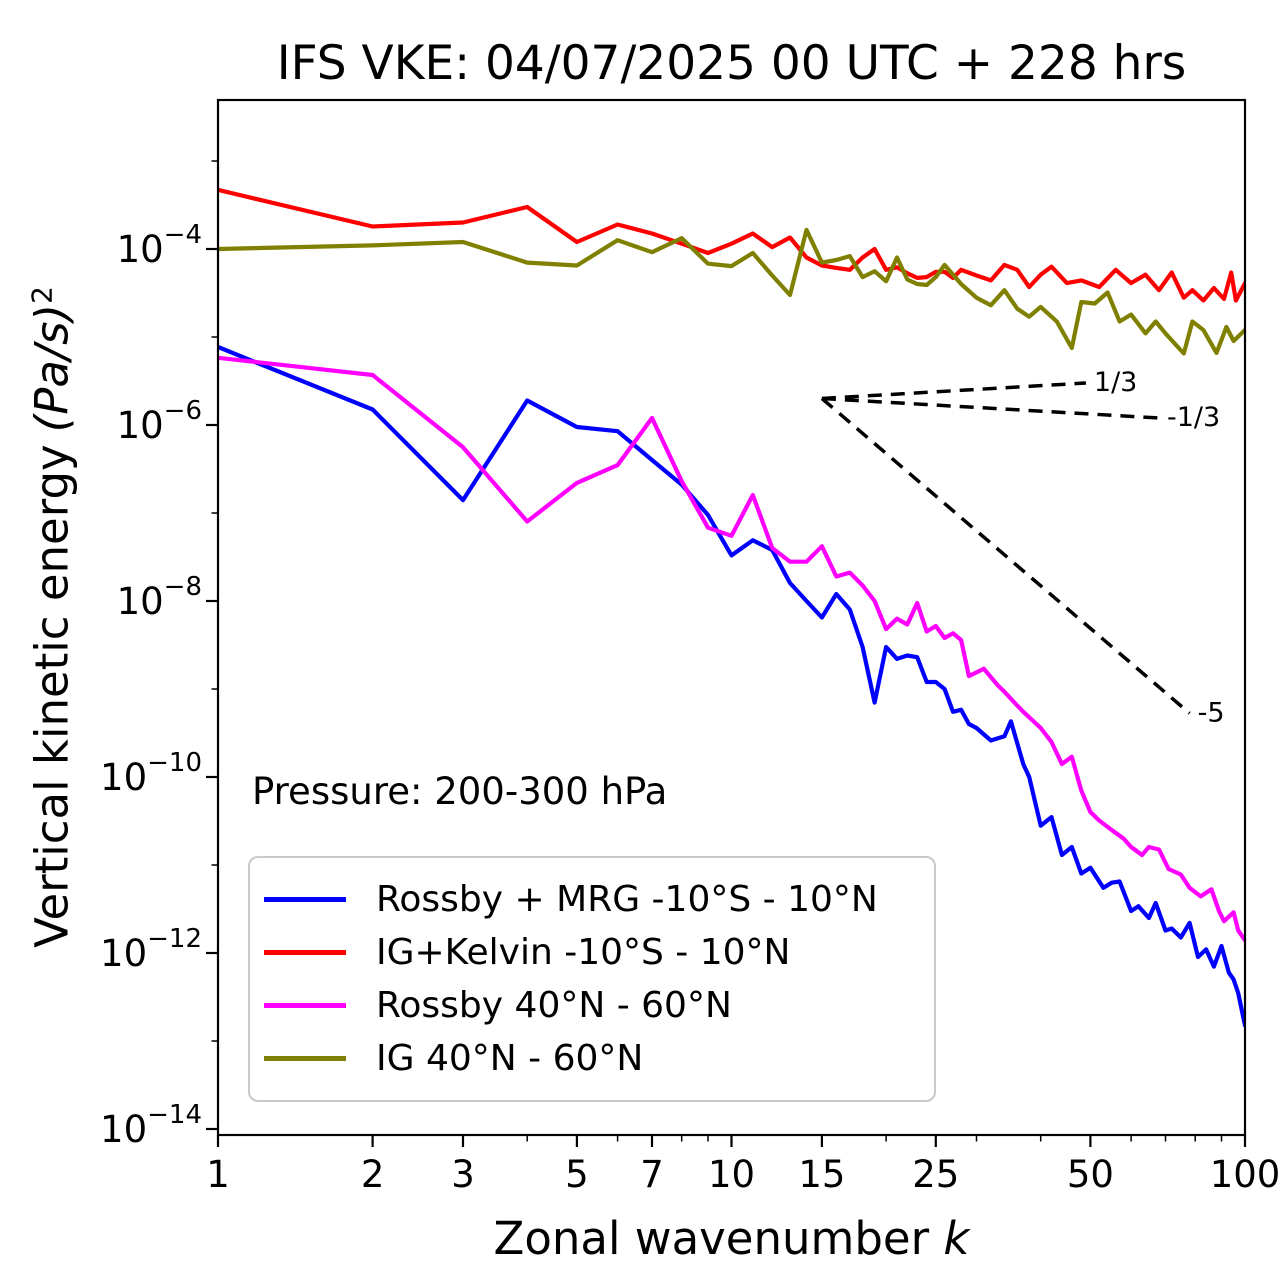 The image size is (1280, 1288). Describe the element at coordinates (151, 773) in the screenshot. I see `y-axis-tick-label: 10⁻¹⁰` at that location.